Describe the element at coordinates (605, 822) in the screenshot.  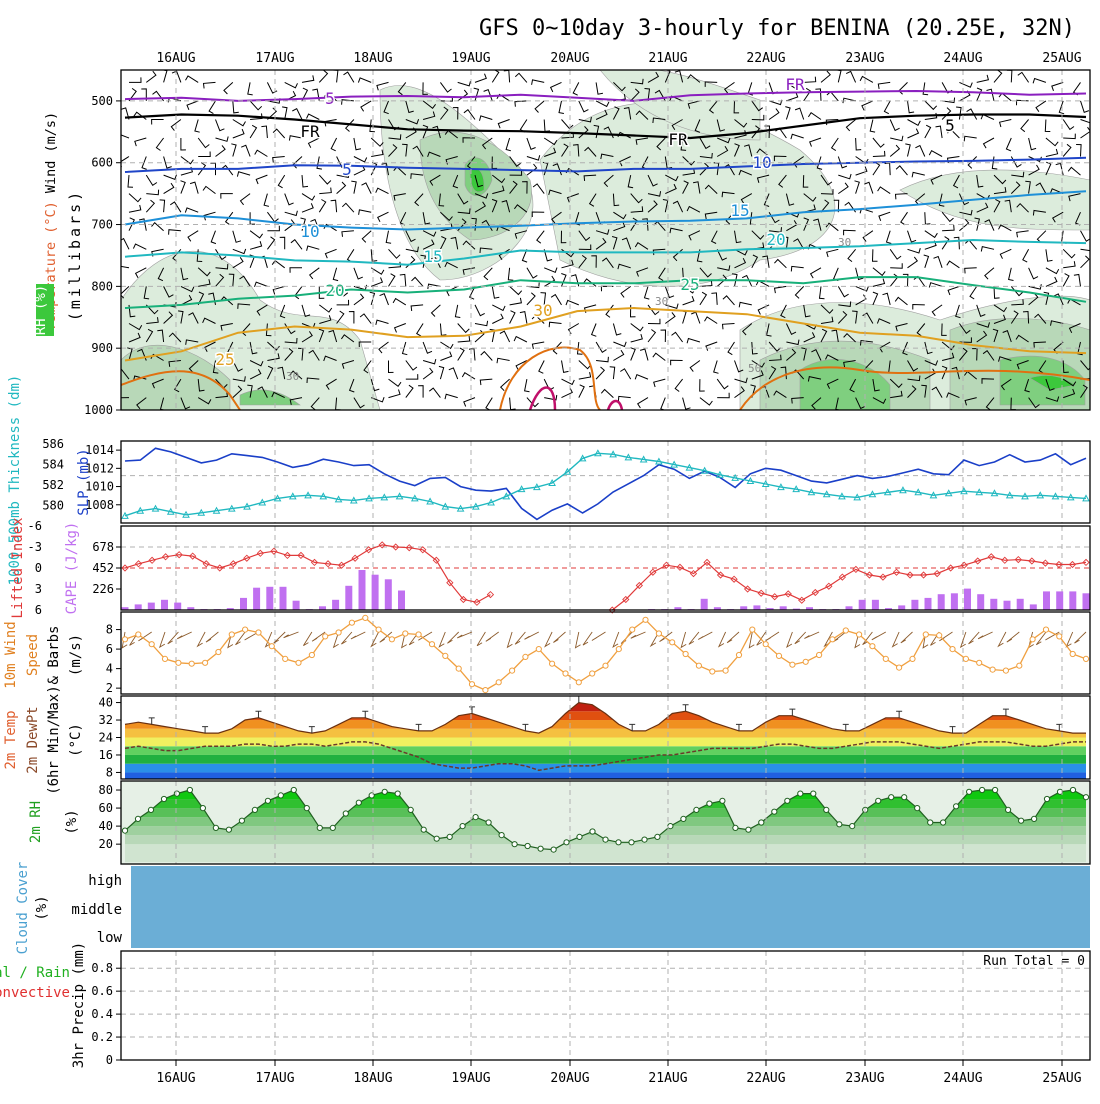
I see `rh-frame` at that location.